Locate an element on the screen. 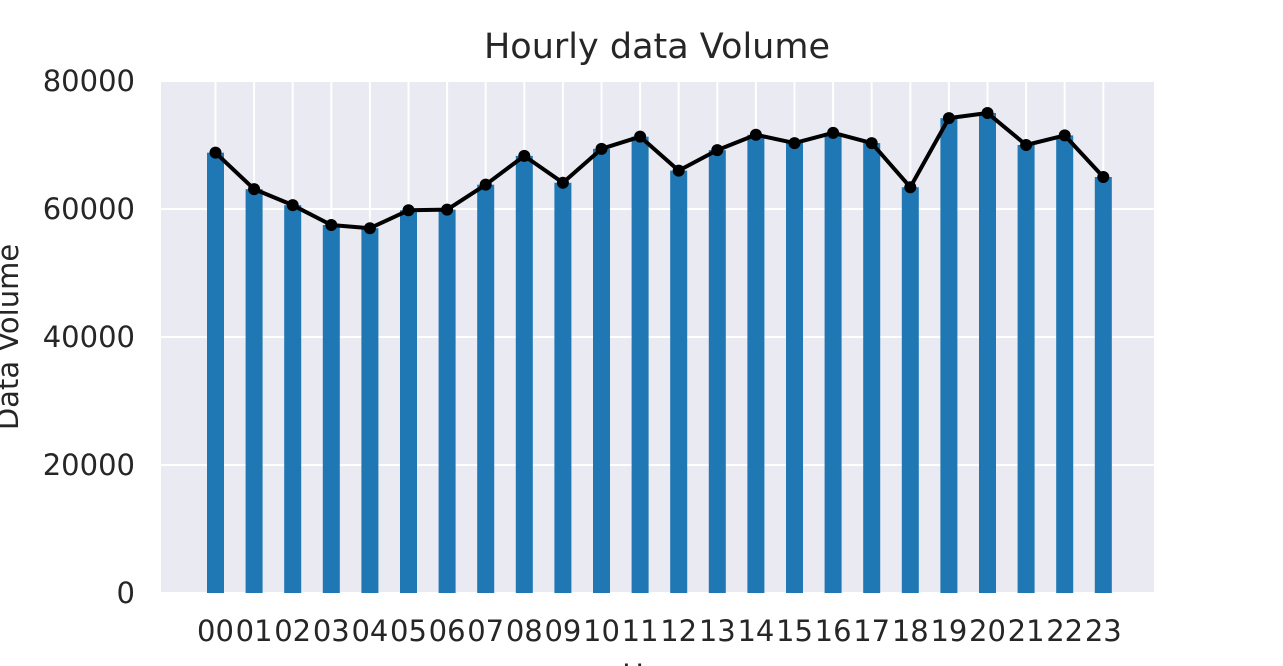  x-tick-label: 15 is located at coordinates (794, 631).